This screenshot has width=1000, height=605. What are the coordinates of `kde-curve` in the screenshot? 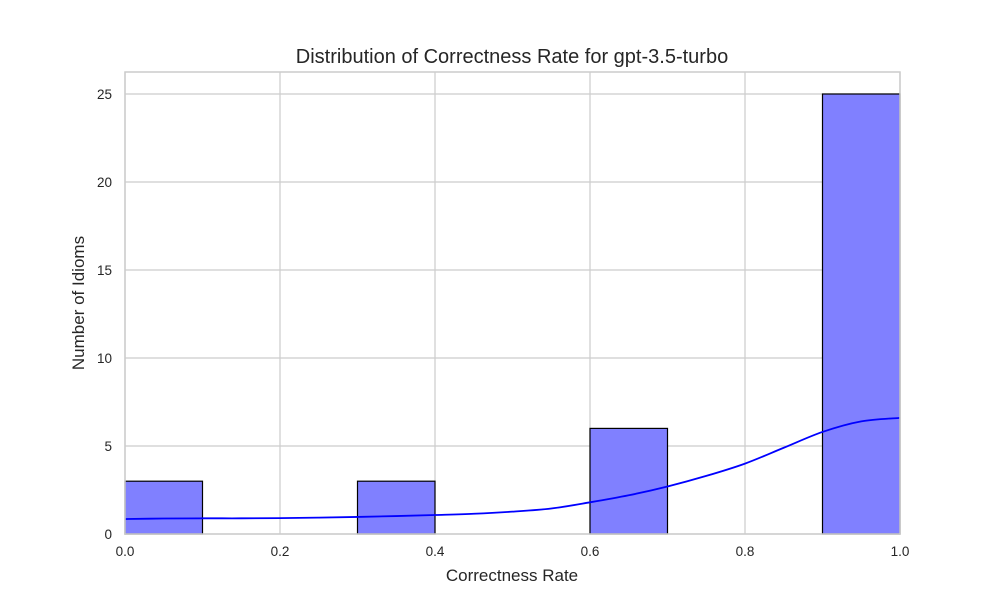 It's located at (512, 468).